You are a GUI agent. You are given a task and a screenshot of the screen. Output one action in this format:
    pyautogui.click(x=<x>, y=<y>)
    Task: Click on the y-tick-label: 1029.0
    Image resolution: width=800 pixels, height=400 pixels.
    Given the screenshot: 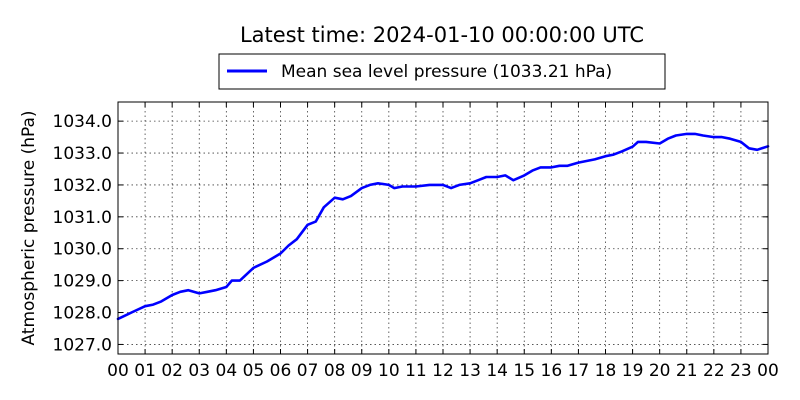 What is the action you would take?
    pyautogui.click(x=82, y=282)
    